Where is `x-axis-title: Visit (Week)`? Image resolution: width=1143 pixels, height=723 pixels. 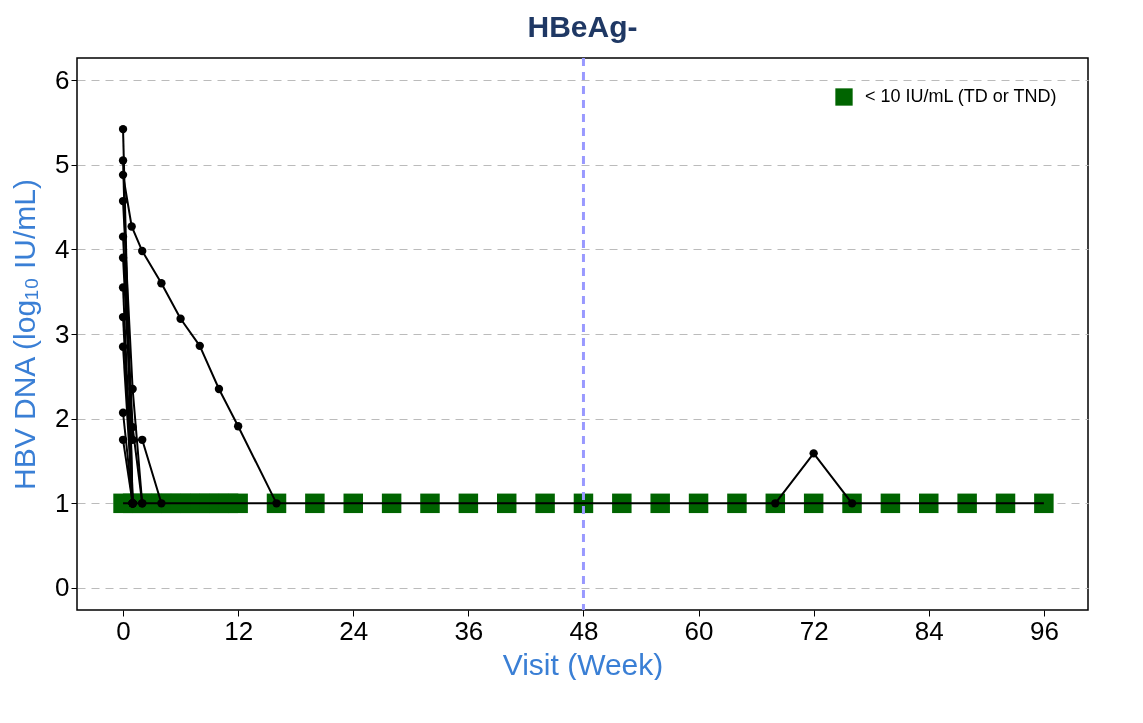 x-axis-title: Visit (Week) is located at coordinates (583, 664).